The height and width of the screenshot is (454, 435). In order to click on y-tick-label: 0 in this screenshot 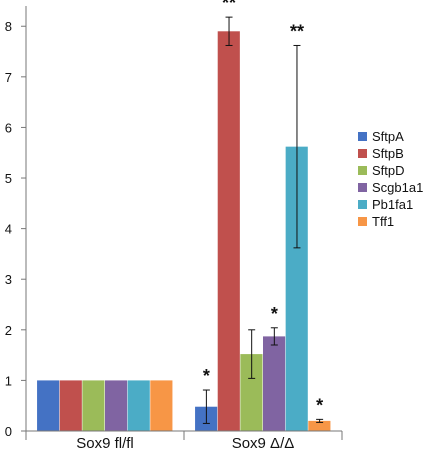, I will do `click(8, 431)`.